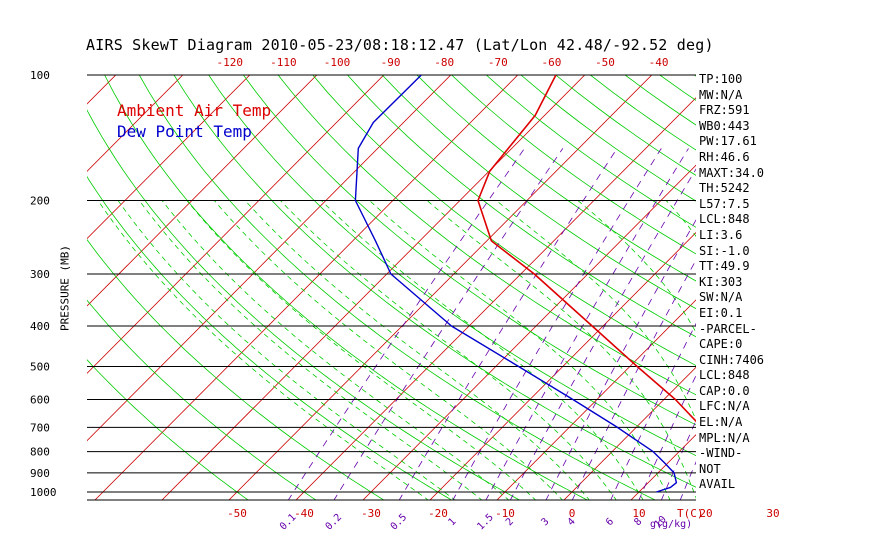 The height and width of the screenshot is (560, 870). What do you see at coordinates (710, 468) in the screenshot?
I see `param-wind-not: NOT` at bounding box center [710, 468].